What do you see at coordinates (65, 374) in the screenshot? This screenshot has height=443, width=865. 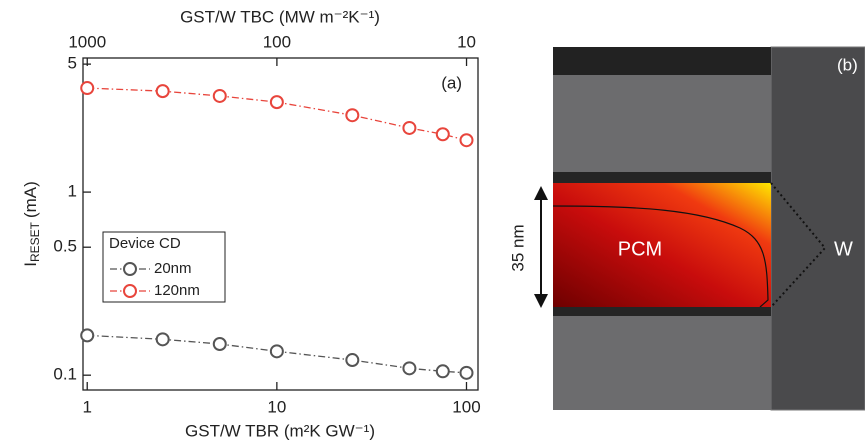 I see `y-tick-label: 0.1` at bounding box center [65, 374].